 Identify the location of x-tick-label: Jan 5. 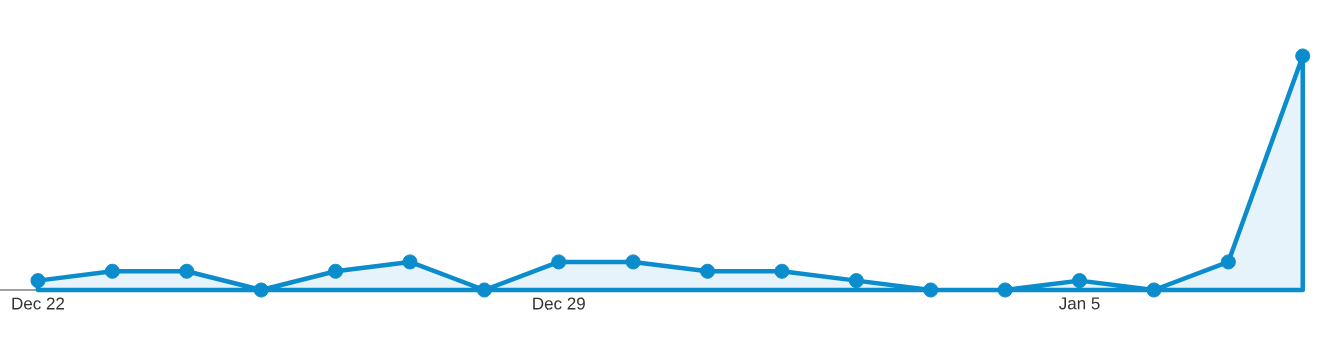
(1079, 303).